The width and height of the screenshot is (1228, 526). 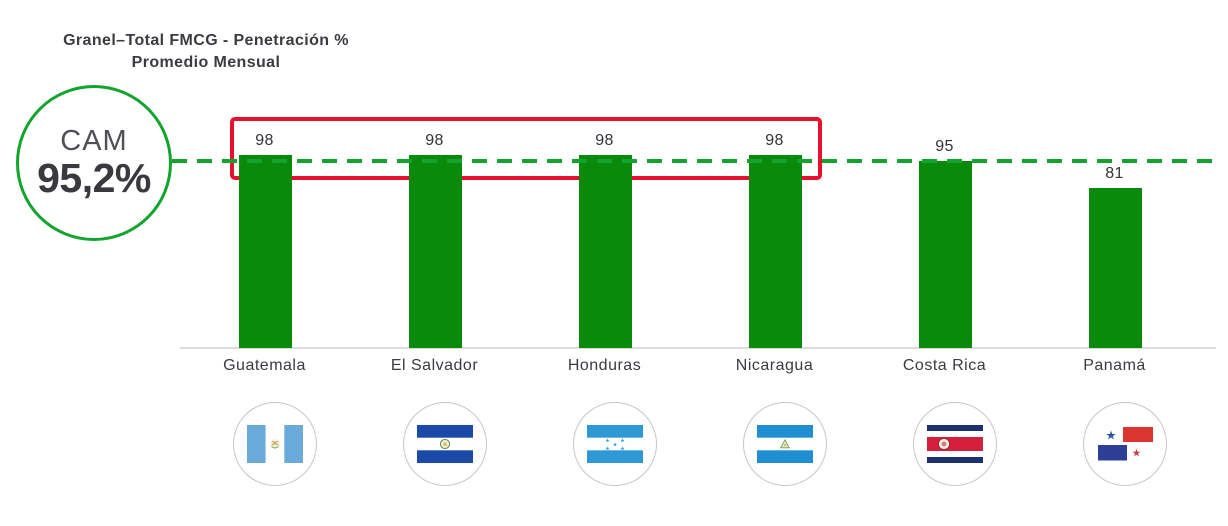 I want to click on bar-honduras, so click(x=605, y=251).